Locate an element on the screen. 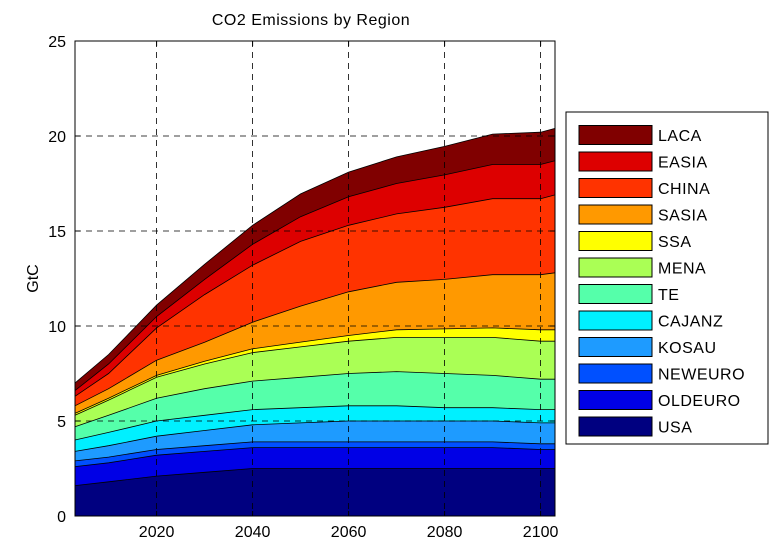  area-kosau is located at coordinates (315, 441).